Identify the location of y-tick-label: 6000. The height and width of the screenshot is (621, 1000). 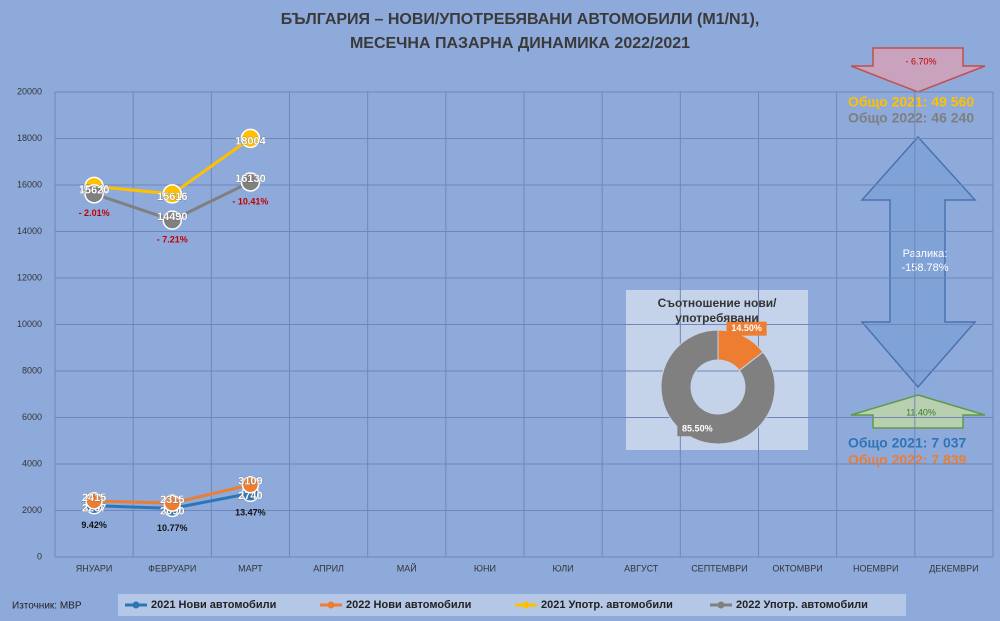
(32, 417).